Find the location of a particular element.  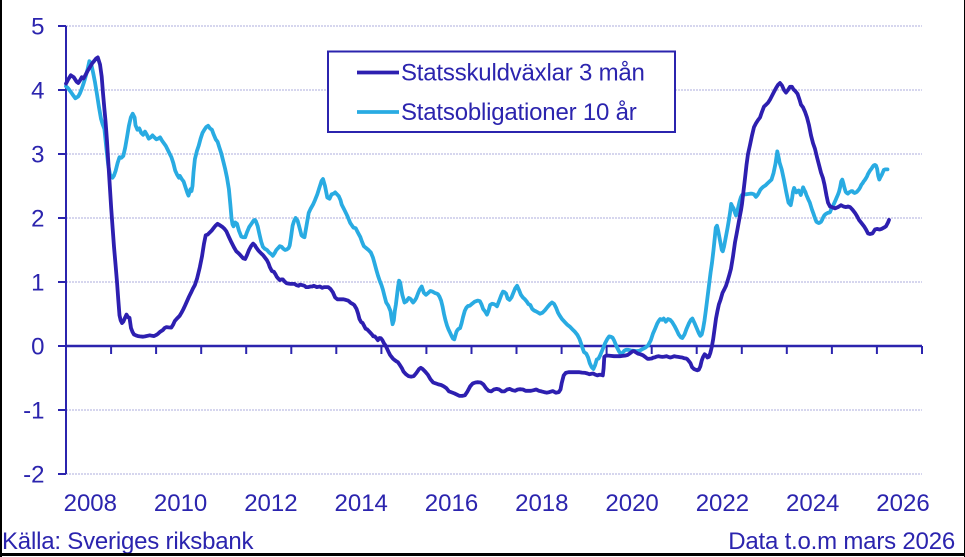

svg-text: 0 is located at coordinates (37, 347).